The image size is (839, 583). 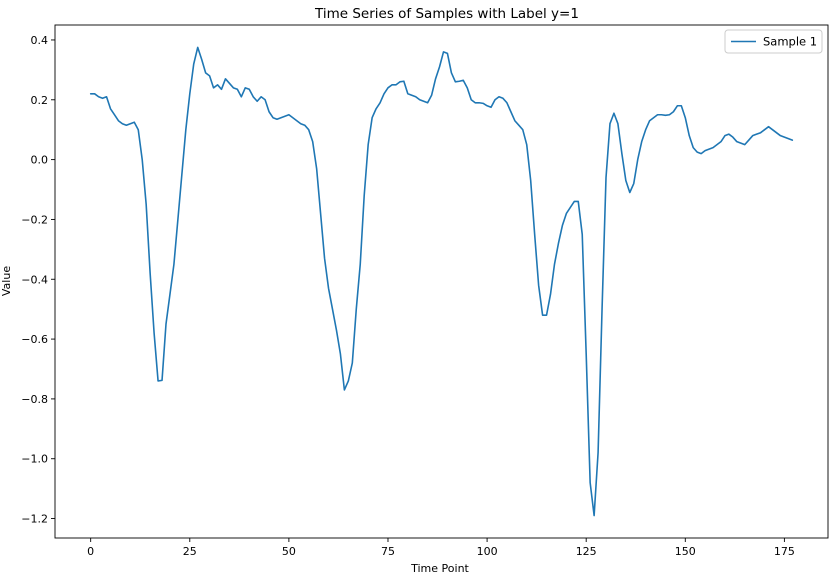 I want to click on y-axis: 0.4 0.2 0.0 −0.2 −0.4 −0.6 −0.8 −1.0 −1.2, so click(x=38, y=280).